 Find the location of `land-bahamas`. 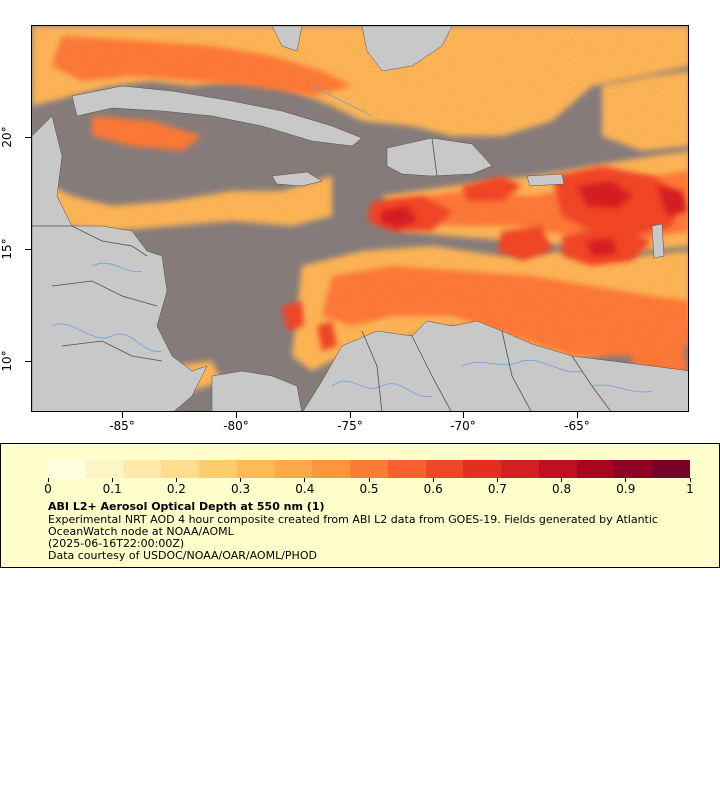

land-bahamas is located at coordinates (407, 49).